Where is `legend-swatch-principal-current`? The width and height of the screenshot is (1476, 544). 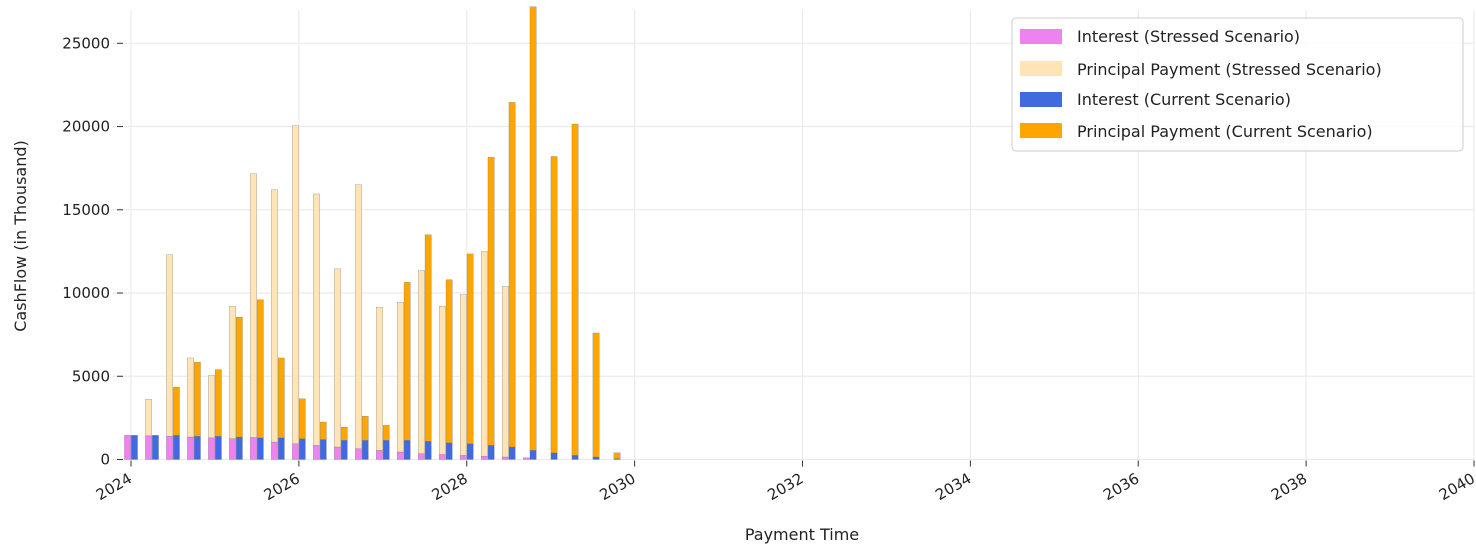 legend-swatch-principal-current is located at coordinates (1041, 130).